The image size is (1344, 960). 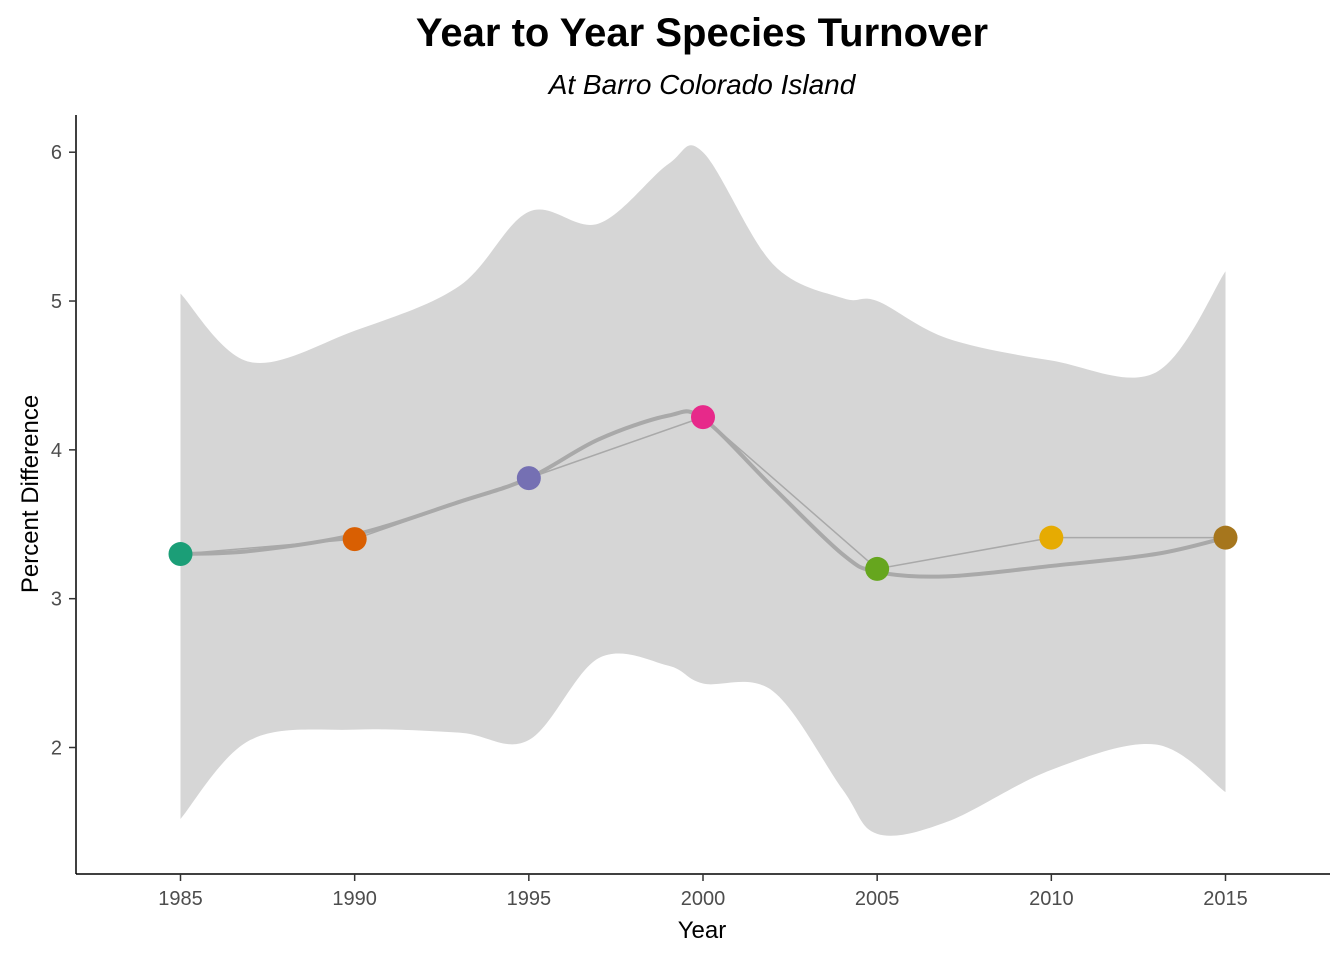 What do you see at coordinates (1225, 899) in the screenshot?
I see `x-tick-label: 2015` at bounding box center [1225, 899].